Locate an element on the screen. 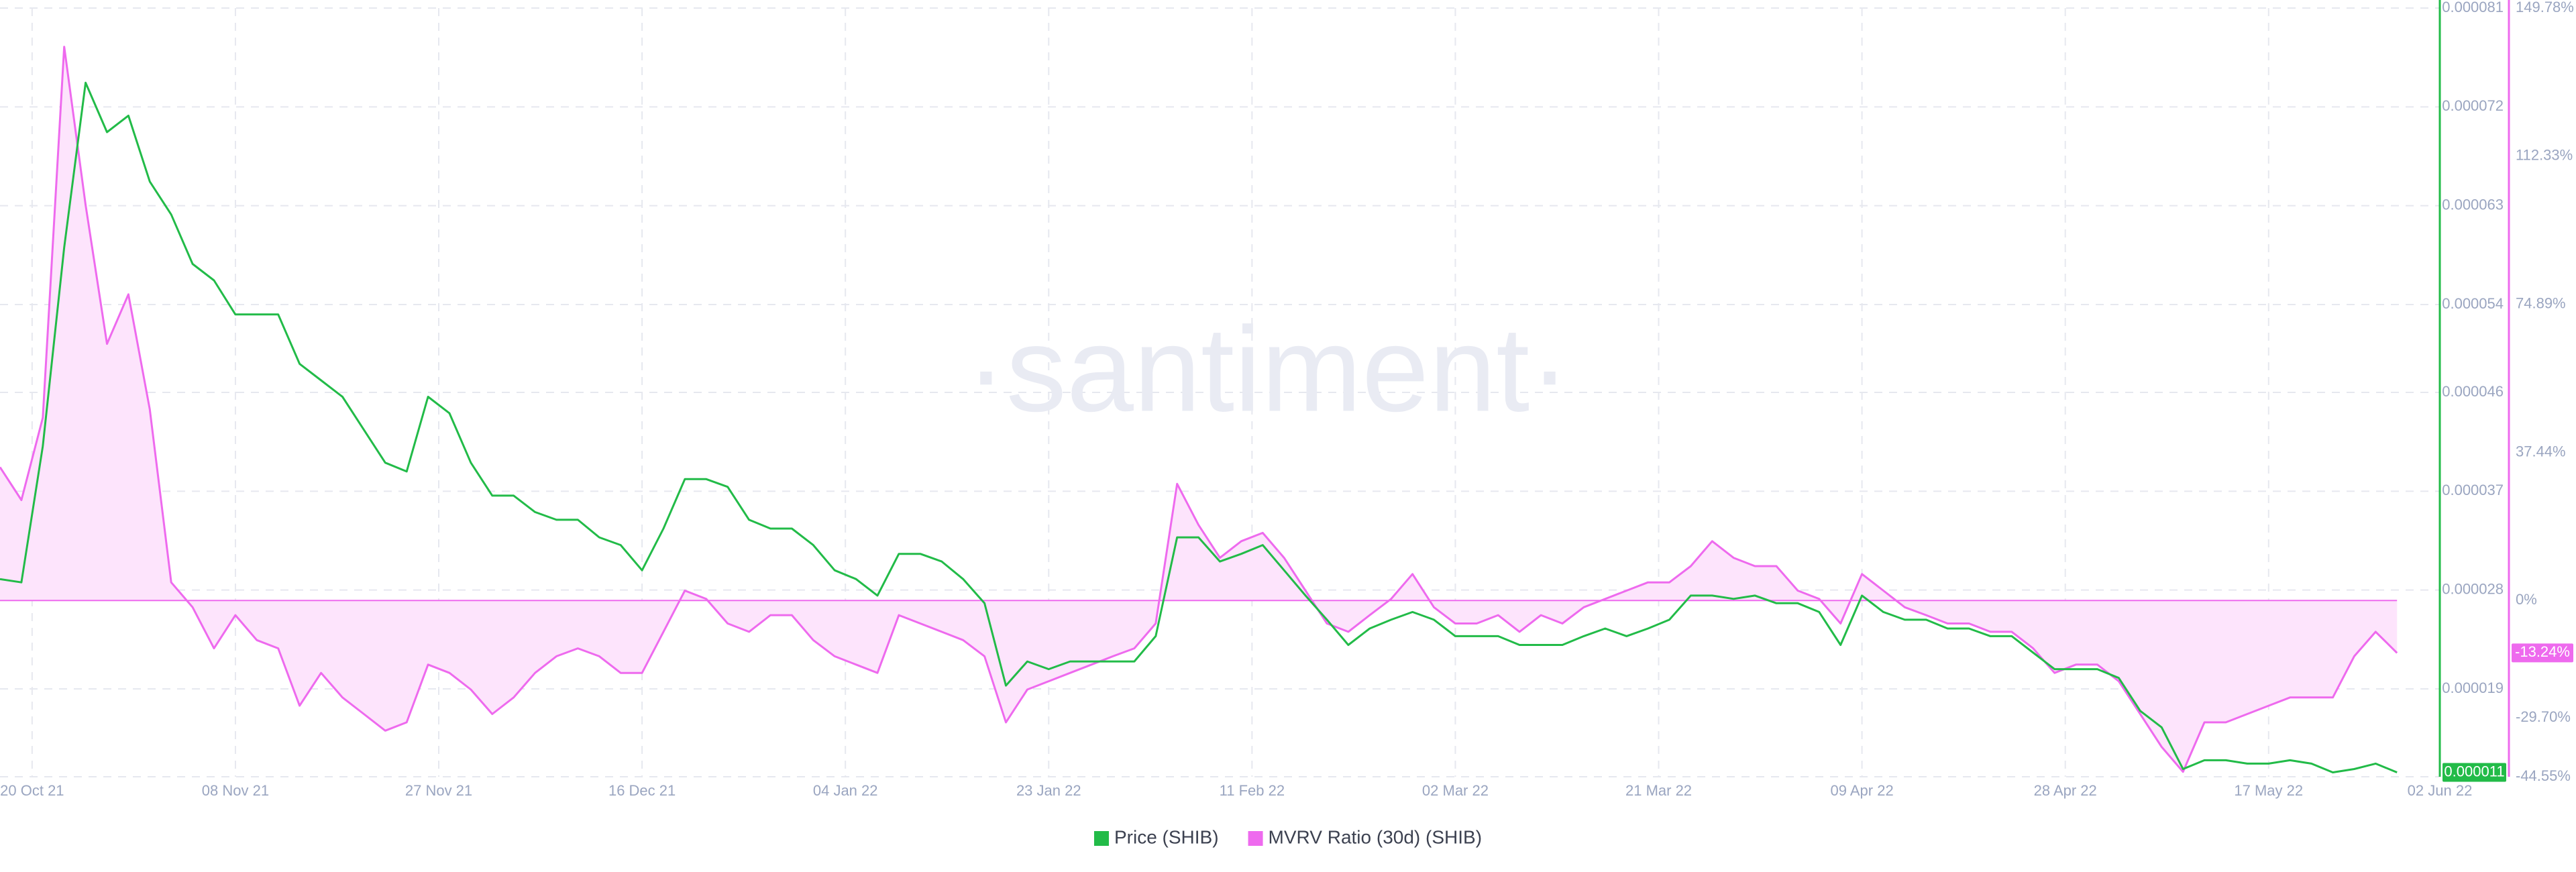  last-value-label: 0.000011 is located at coordinates (2474, 771).